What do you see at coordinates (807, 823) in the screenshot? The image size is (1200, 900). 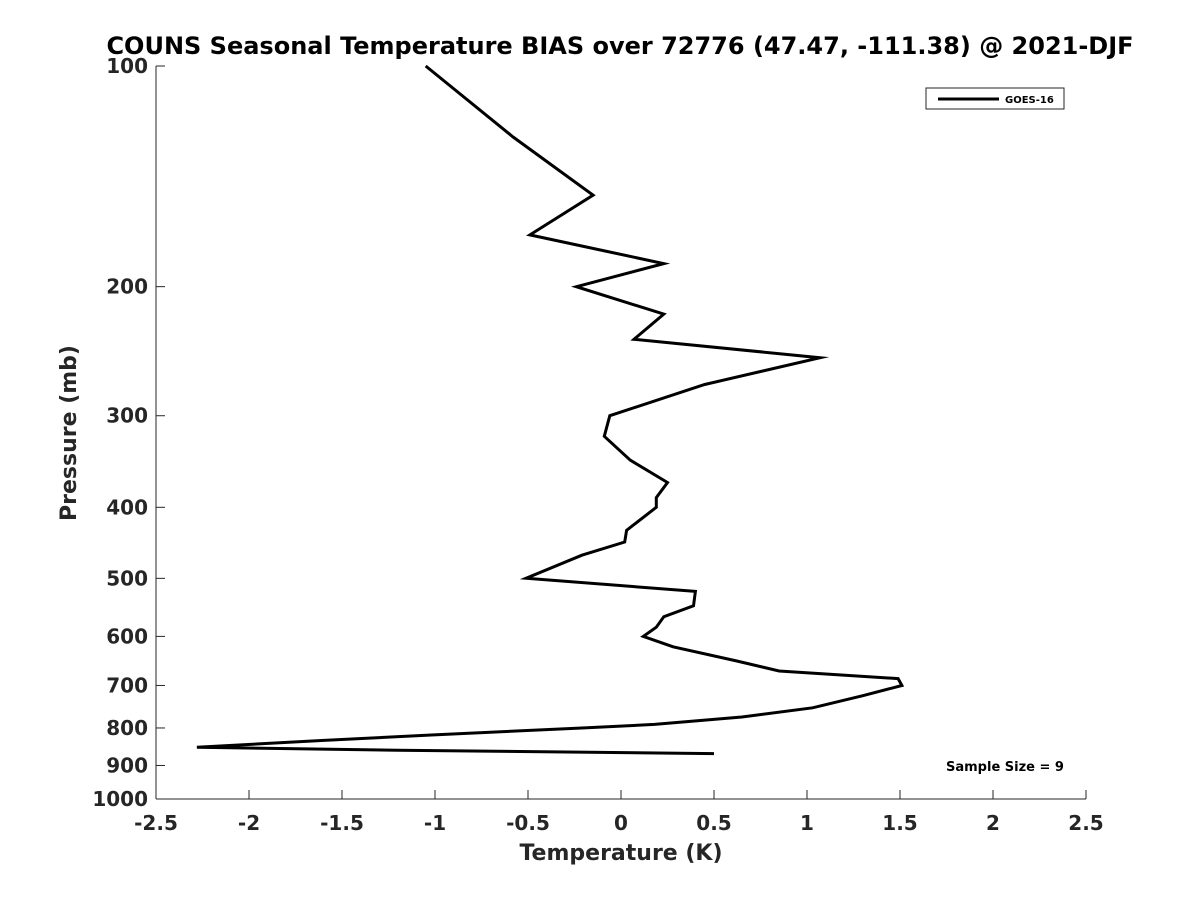 I see `x-tick-label: 1` at bounding box center [807, 823].